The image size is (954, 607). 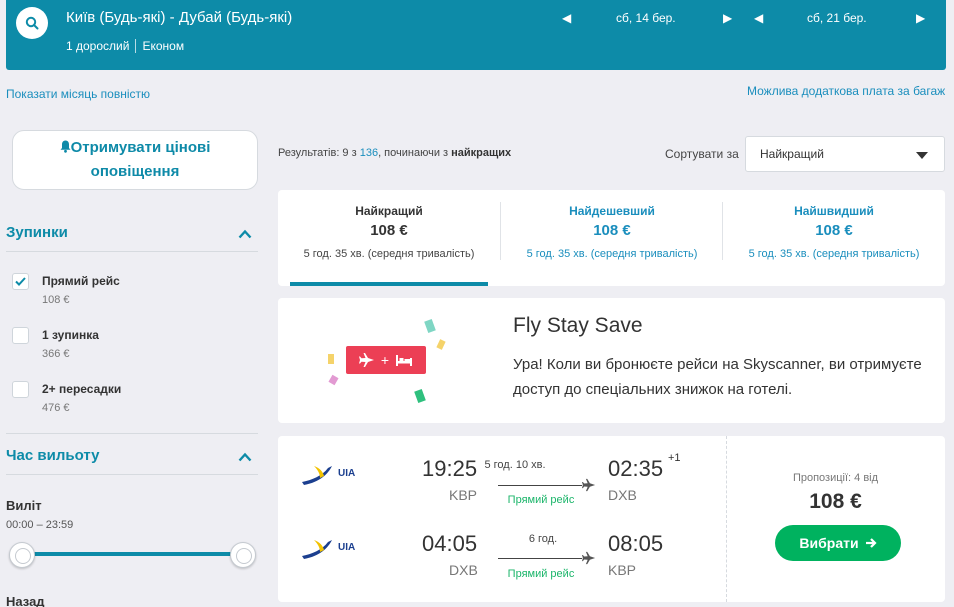 What do you see at coordinates (319, 153) in the screenshot?
I see `results-prefix: Результатів: 9 з` at bounding box center [319, 153].